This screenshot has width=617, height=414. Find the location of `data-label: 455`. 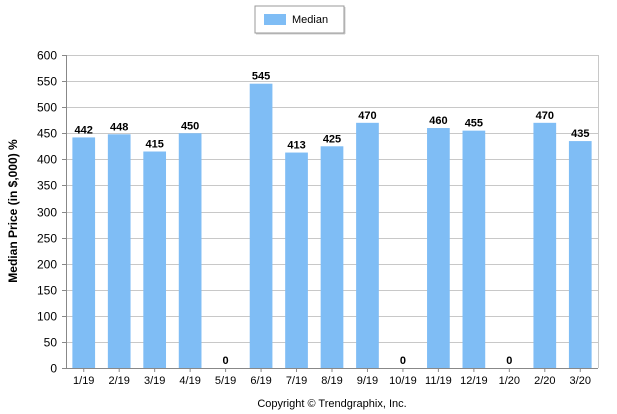

data-label: 455 is located at coordinates (474, 124).